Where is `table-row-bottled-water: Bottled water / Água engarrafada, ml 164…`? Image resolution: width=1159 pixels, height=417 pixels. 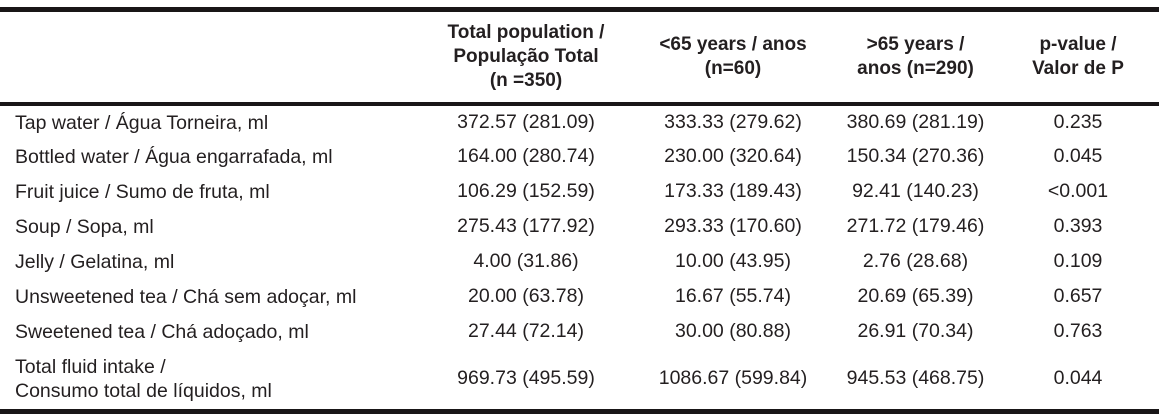 table-row-bottled-water: Bottled water / Água engarrafada, ml 164… is located at coordinates (579, 156).